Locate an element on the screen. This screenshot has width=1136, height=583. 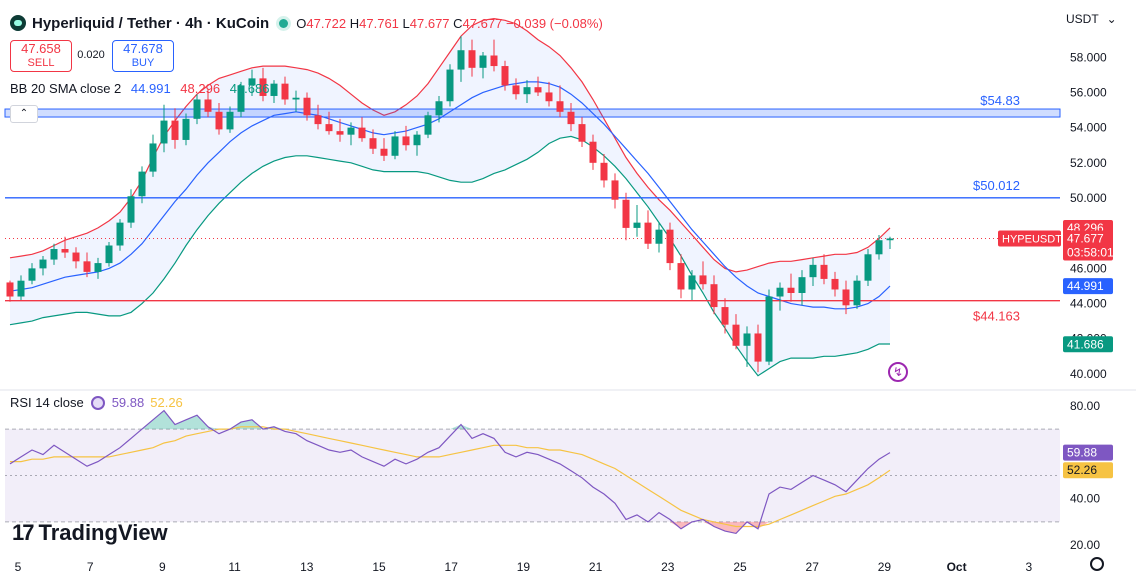
buy-price: 47.678 is located at coordinates (143, 48).